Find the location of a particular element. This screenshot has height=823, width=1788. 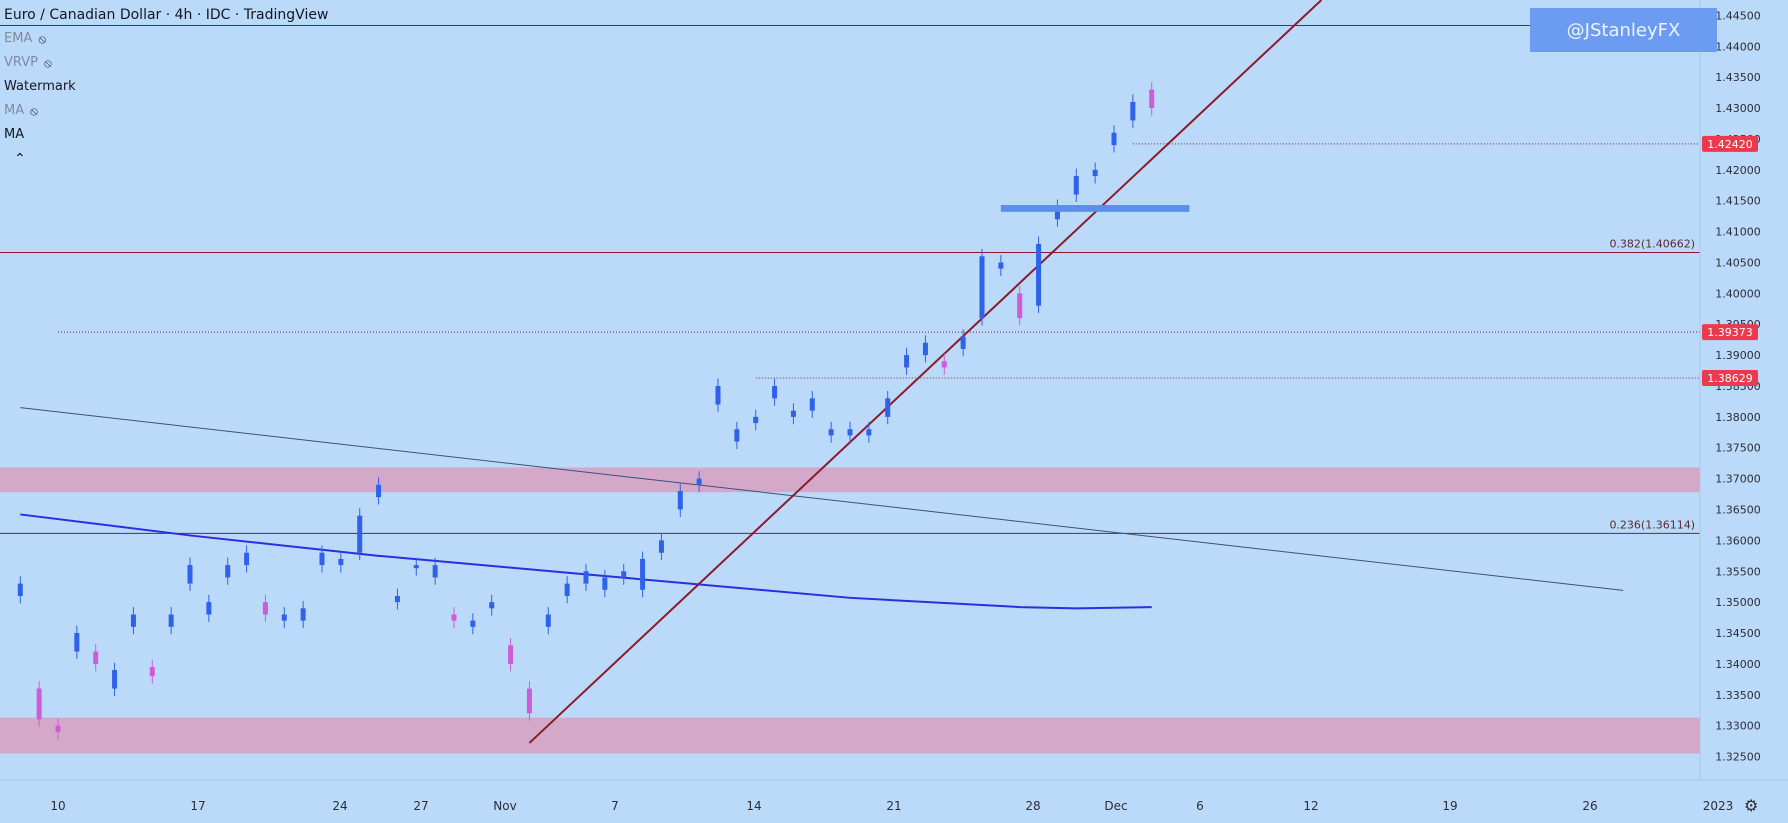

price-tick-label: 1.33000 is located at coordinates (1738, 726).